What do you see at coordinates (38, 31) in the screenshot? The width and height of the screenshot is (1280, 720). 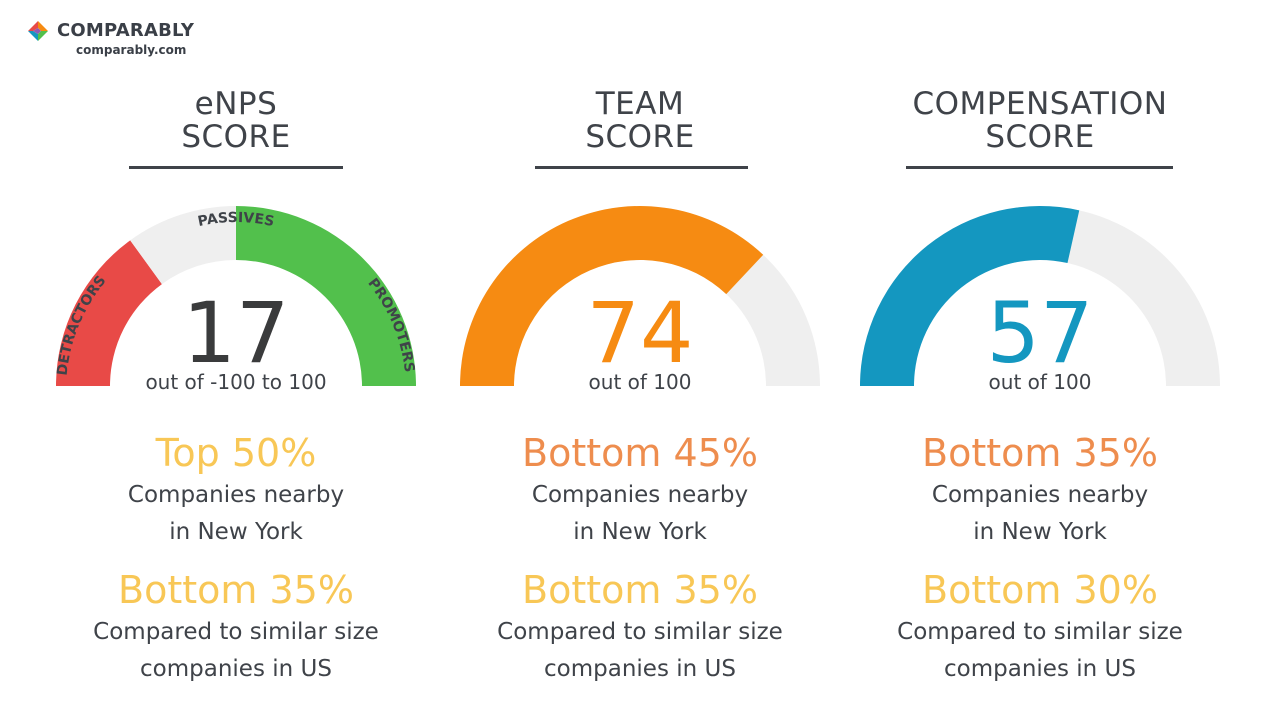 I see `comparably-logo-icon` at bounding box center [38, 31].